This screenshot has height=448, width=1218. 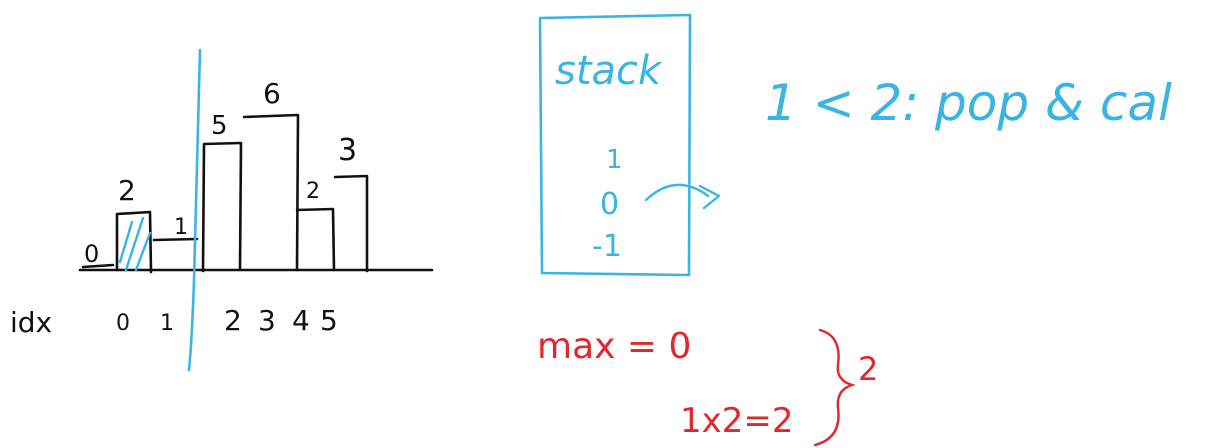 I want to click on stack-item: -1, so click(x=607, y=246).